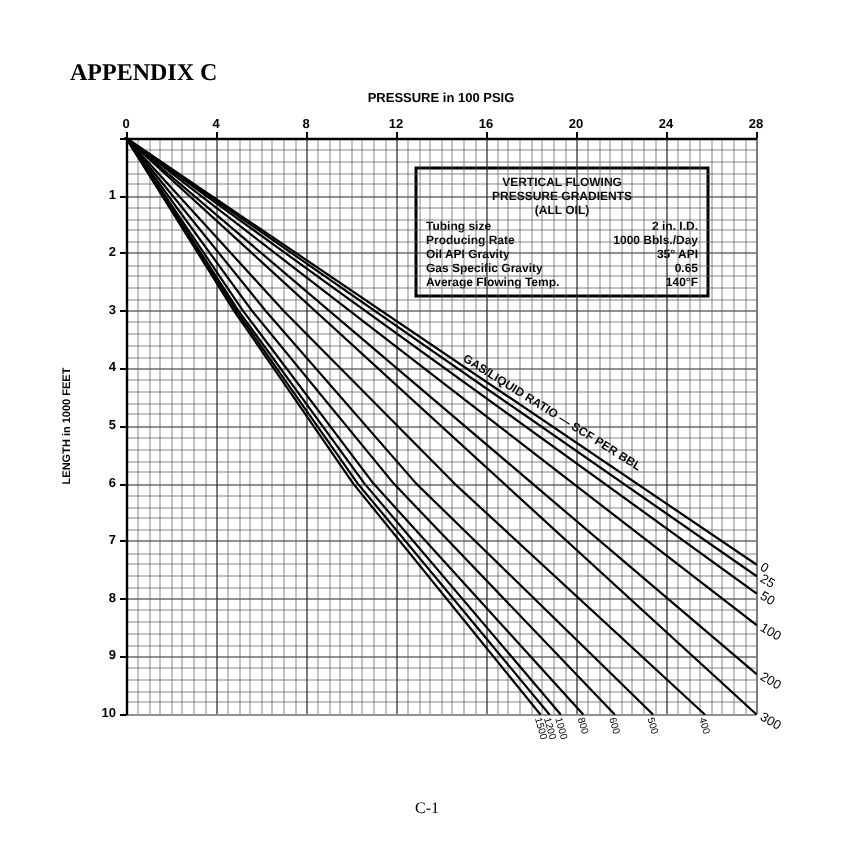 Image resolution: width=854 pixels, height=854 pixels. I want to click on chart-title: APPENDIX C, so click(144, 72).